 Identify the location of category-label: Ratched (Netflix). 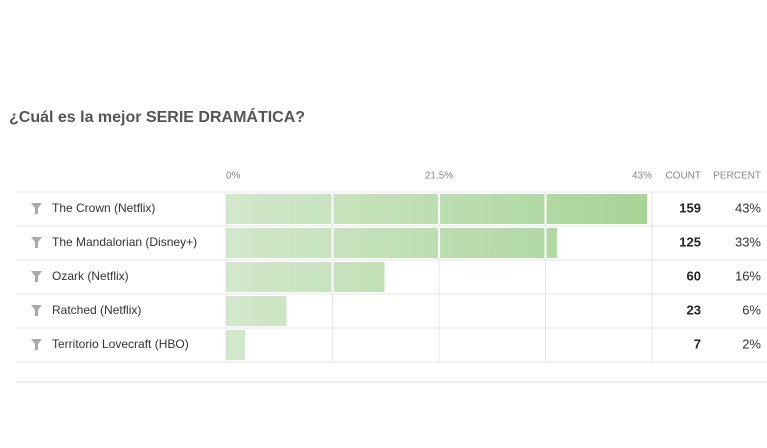
(96, 310).